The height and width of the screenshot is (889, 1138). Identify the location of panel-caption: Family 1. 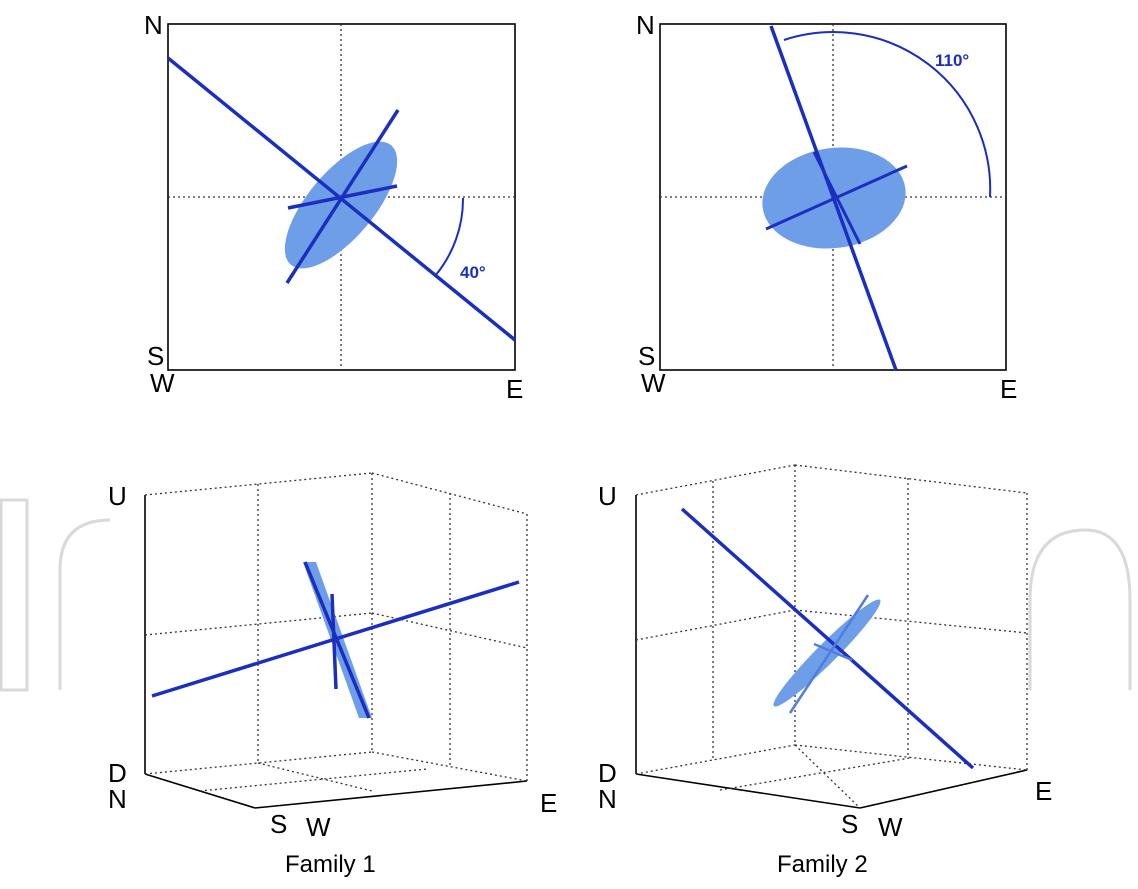
(330, 864).